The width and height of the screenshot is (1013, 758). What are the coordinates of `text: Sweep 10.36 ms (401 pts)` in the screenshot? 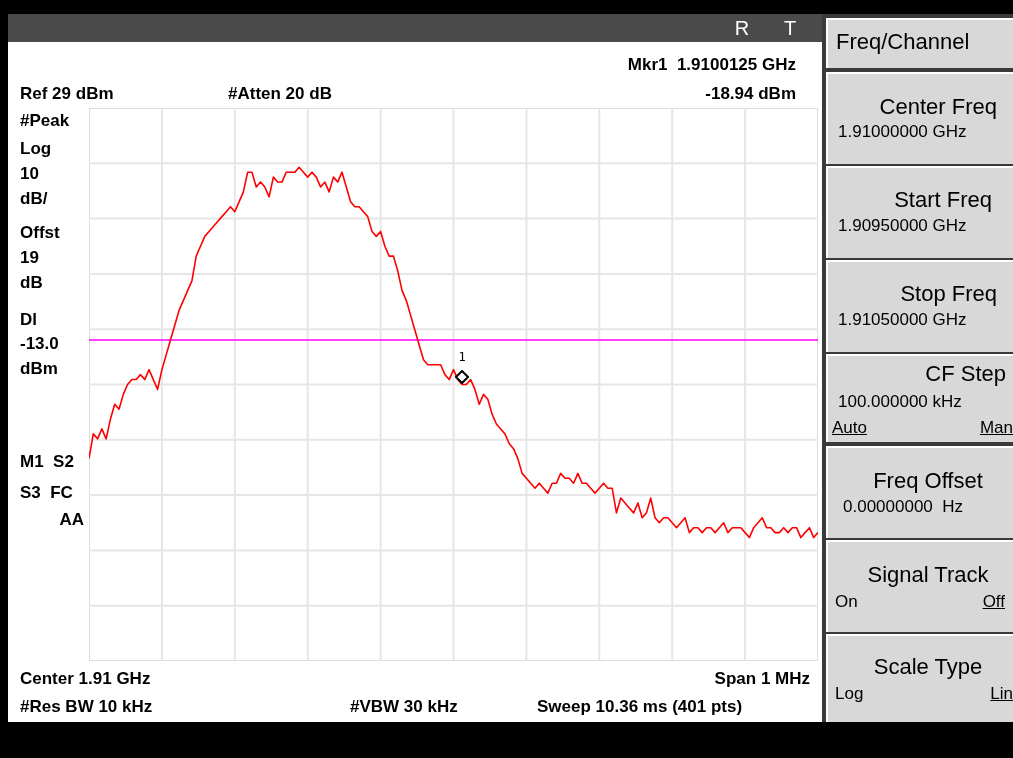 It's located at (640, 707).